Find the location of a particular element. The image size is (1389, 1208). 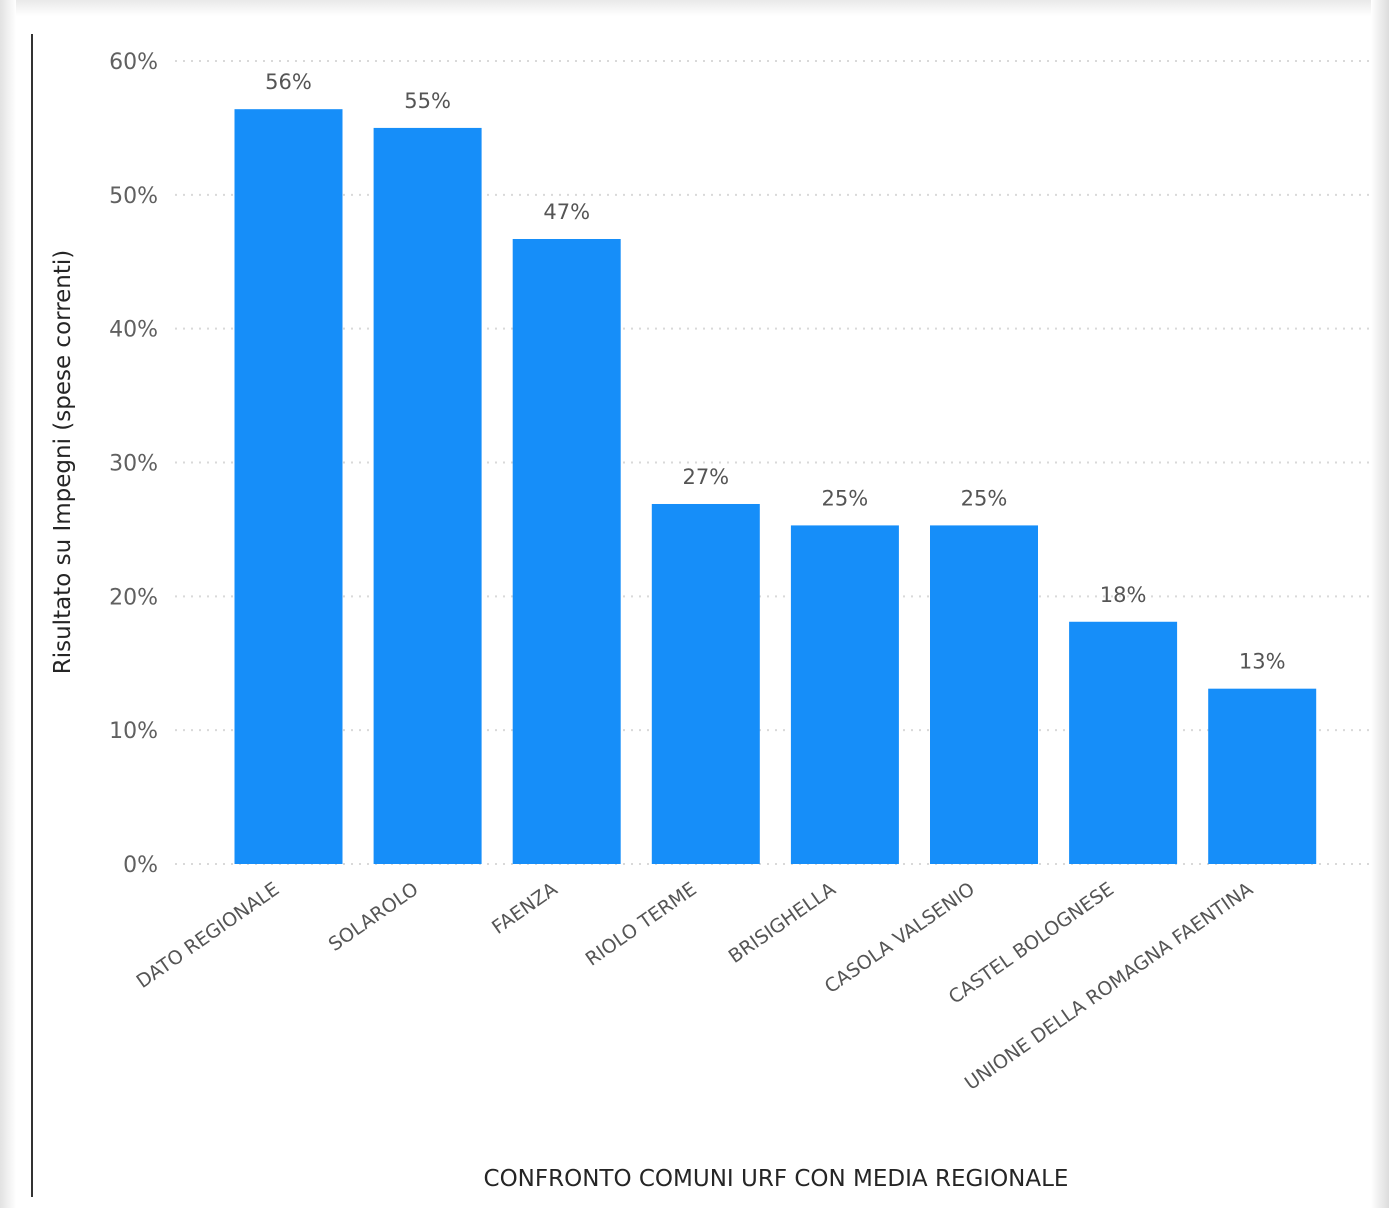

frame-shadow-top is located at coordinates (694, 8).